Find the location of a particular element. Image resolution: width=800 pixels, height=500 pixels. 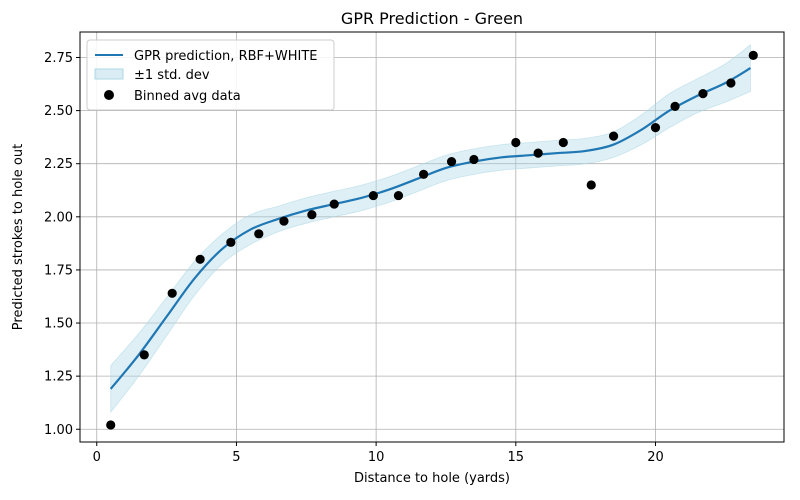

x-tick-label: 0 is located at coordinates (97, 457).